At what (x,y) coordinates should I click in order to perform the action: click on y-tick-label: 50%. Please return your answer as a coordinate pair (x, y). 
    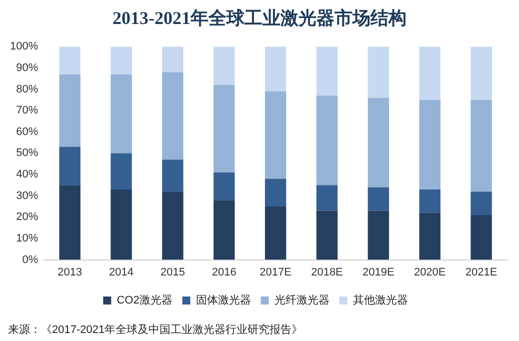
    Looking at the image, I should click on (27, 153).